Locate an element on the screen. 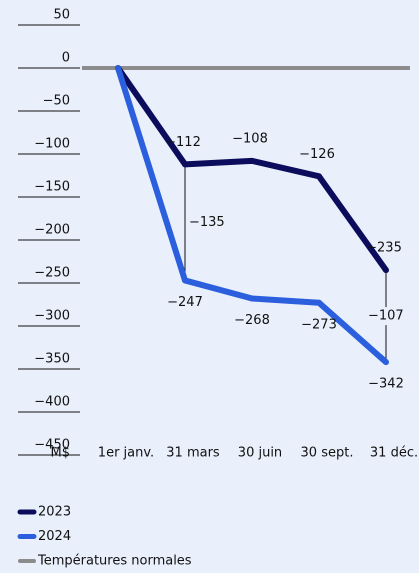 The image size is (419, 573). legend-label: Températures normales is located at coordinates (114, 561).